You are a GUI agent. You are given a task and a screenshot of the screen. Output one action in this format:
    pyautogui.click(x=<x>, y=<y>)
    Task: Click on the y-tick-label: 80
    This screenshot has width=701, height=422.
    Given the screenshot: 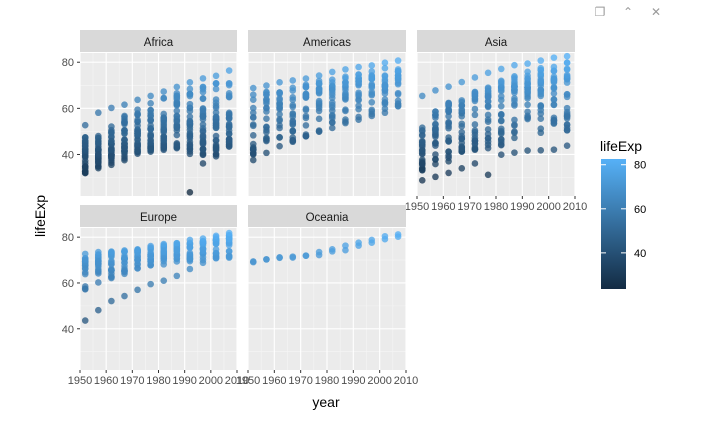 What is the action you would take?
    pyautogui.click(x=68, y=238)
    